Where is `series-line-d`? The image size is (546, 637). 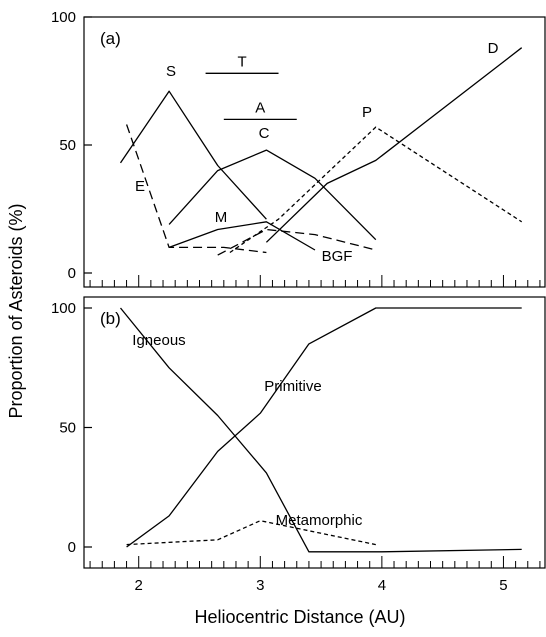
series-line-d is located at coordinates (394, 145).